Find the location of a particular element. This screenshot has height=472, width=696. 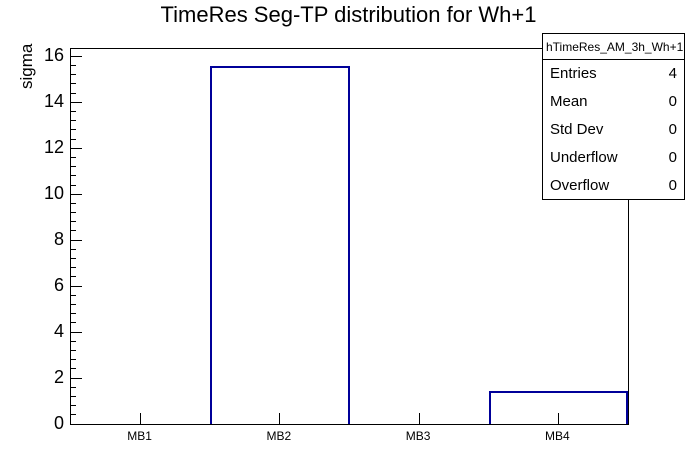

y-tick-label: 10 is located at coordinates (53, 193).